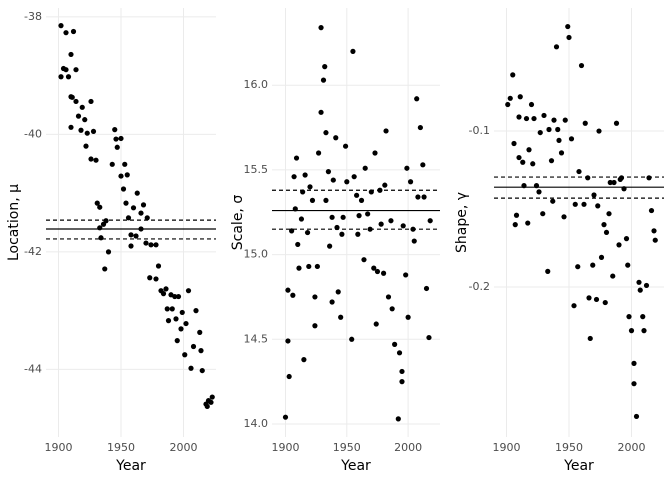 The height and width of the screenshot is (480, 672). I want to click on y-tick-label: -42, so click(33, 251).